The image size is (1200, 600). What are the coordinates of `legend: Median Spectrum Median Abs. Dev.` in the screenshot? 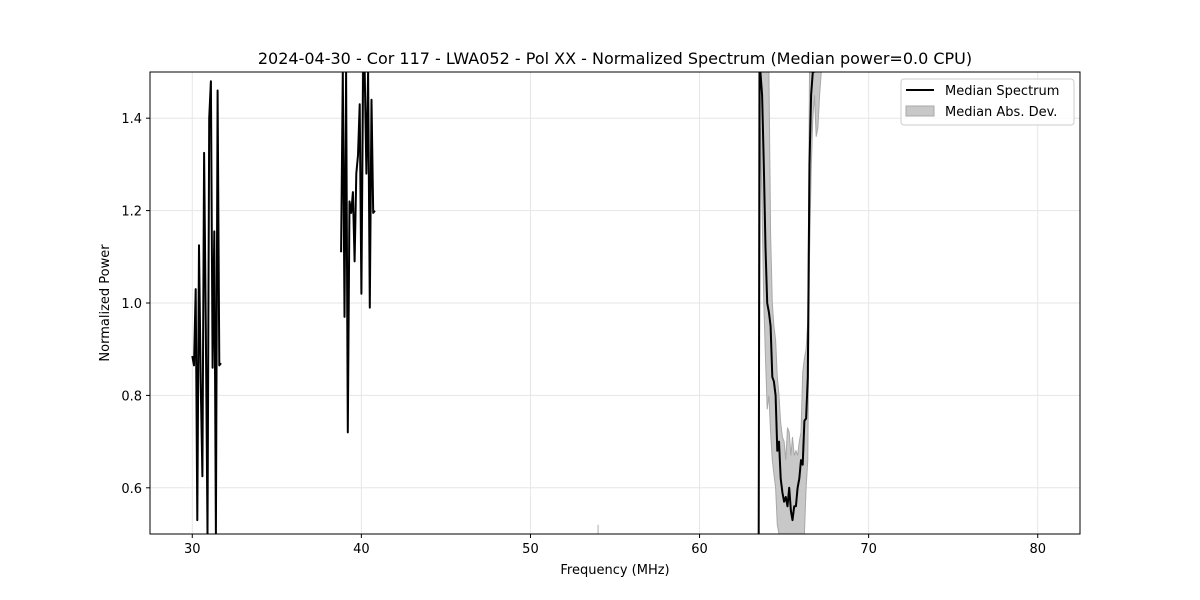 It's located at (987, 102).